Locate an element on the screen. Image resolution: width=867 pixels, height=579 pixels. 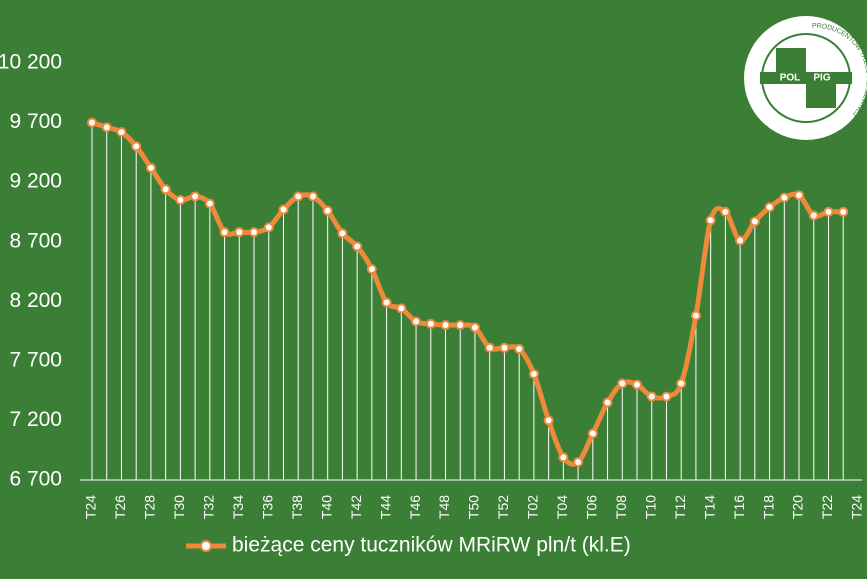
x-tick-label: T36 is located at coordinates (267, 507).